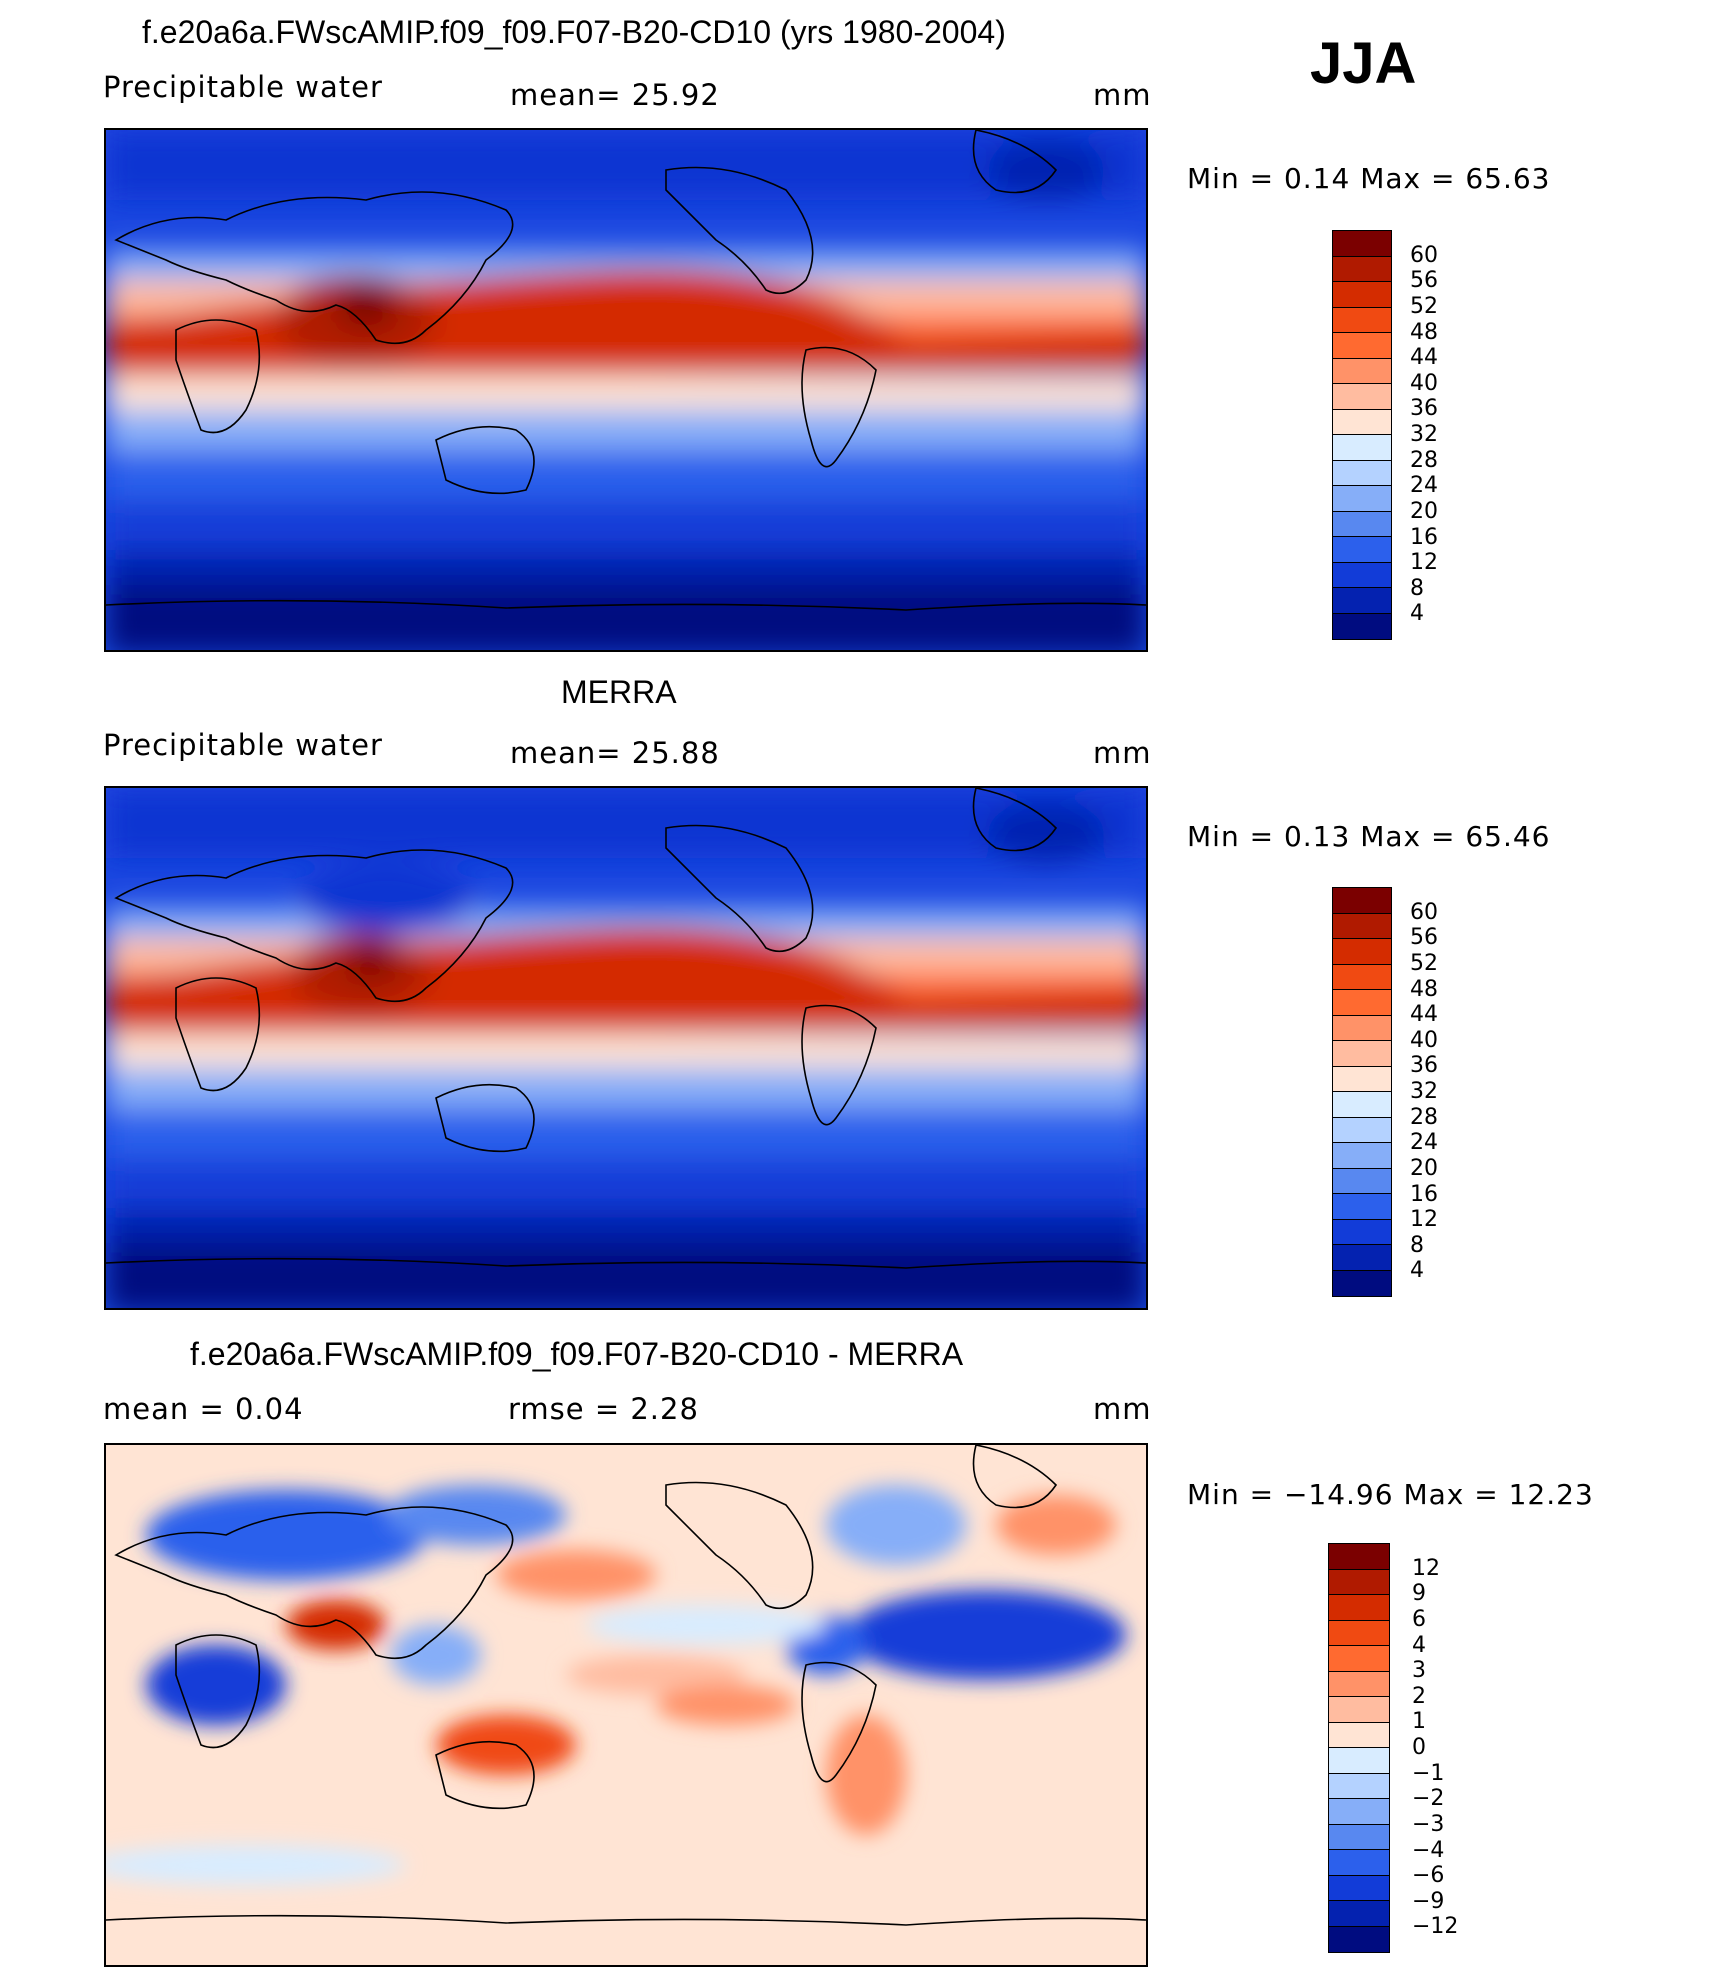  What do you see at coordinates (1428, 1799) in the screenshot?
I see `colorbar-tick-label: −2` at bounding box center [1428, 1799].